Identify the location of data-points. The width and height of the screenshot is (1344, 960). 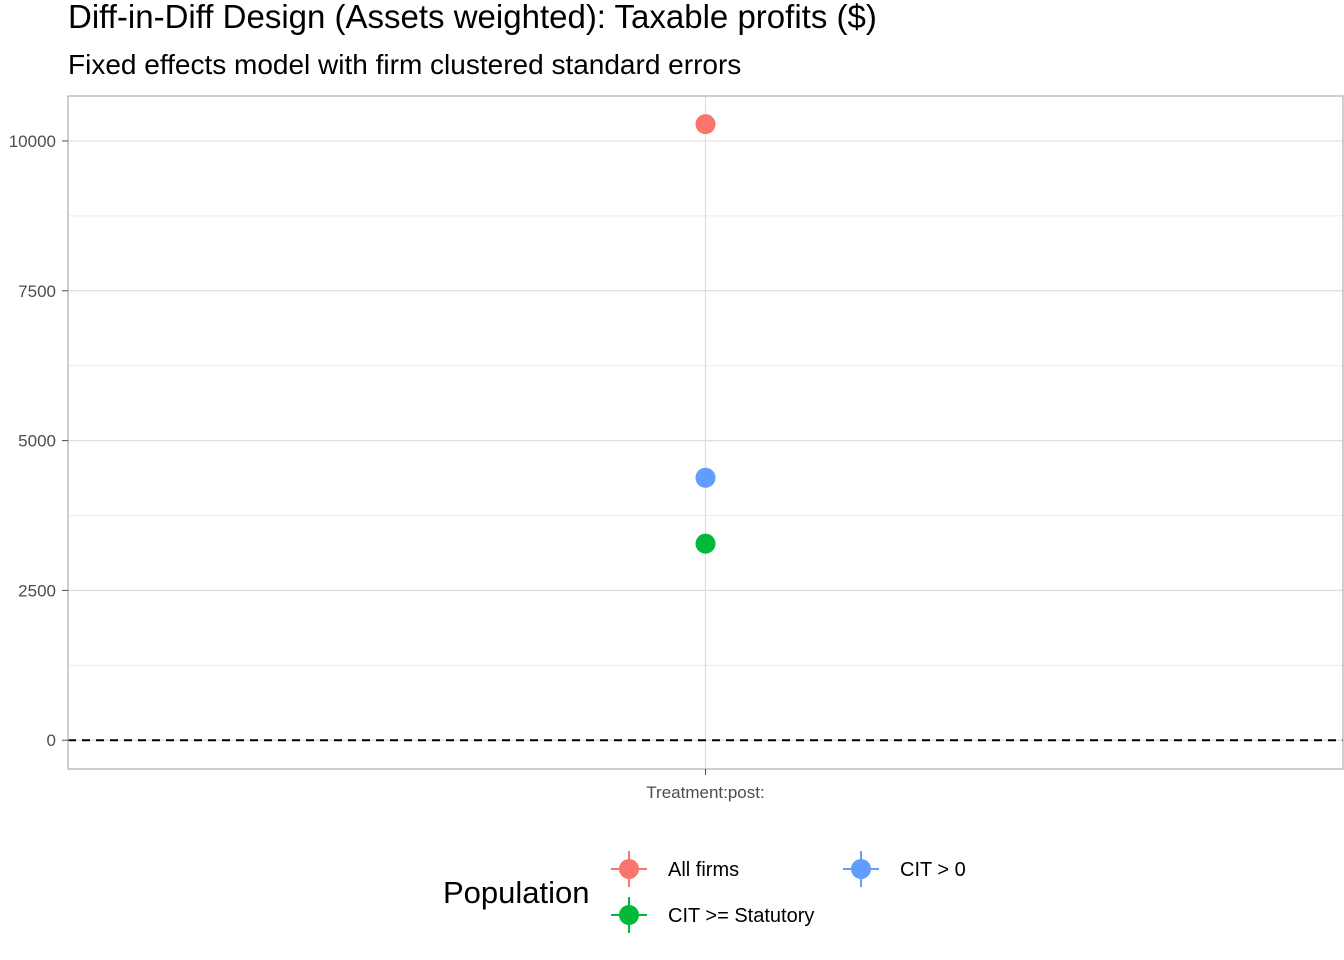
(705, 334).